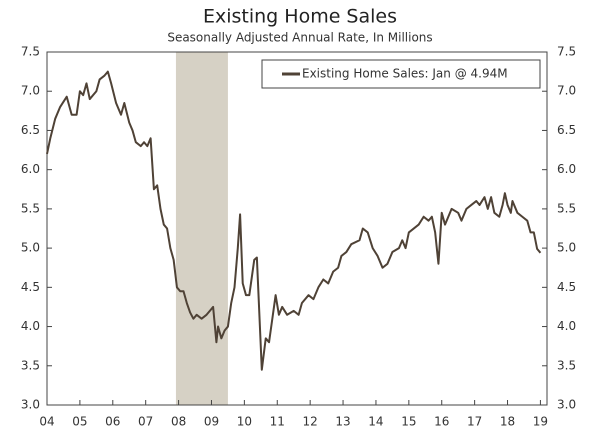 Image resolution: width=600 pixels, height=441 pixels. Describe the element at coordinates (277, 422) in the screenshot. I see `x-tick-label: 11` at that location.